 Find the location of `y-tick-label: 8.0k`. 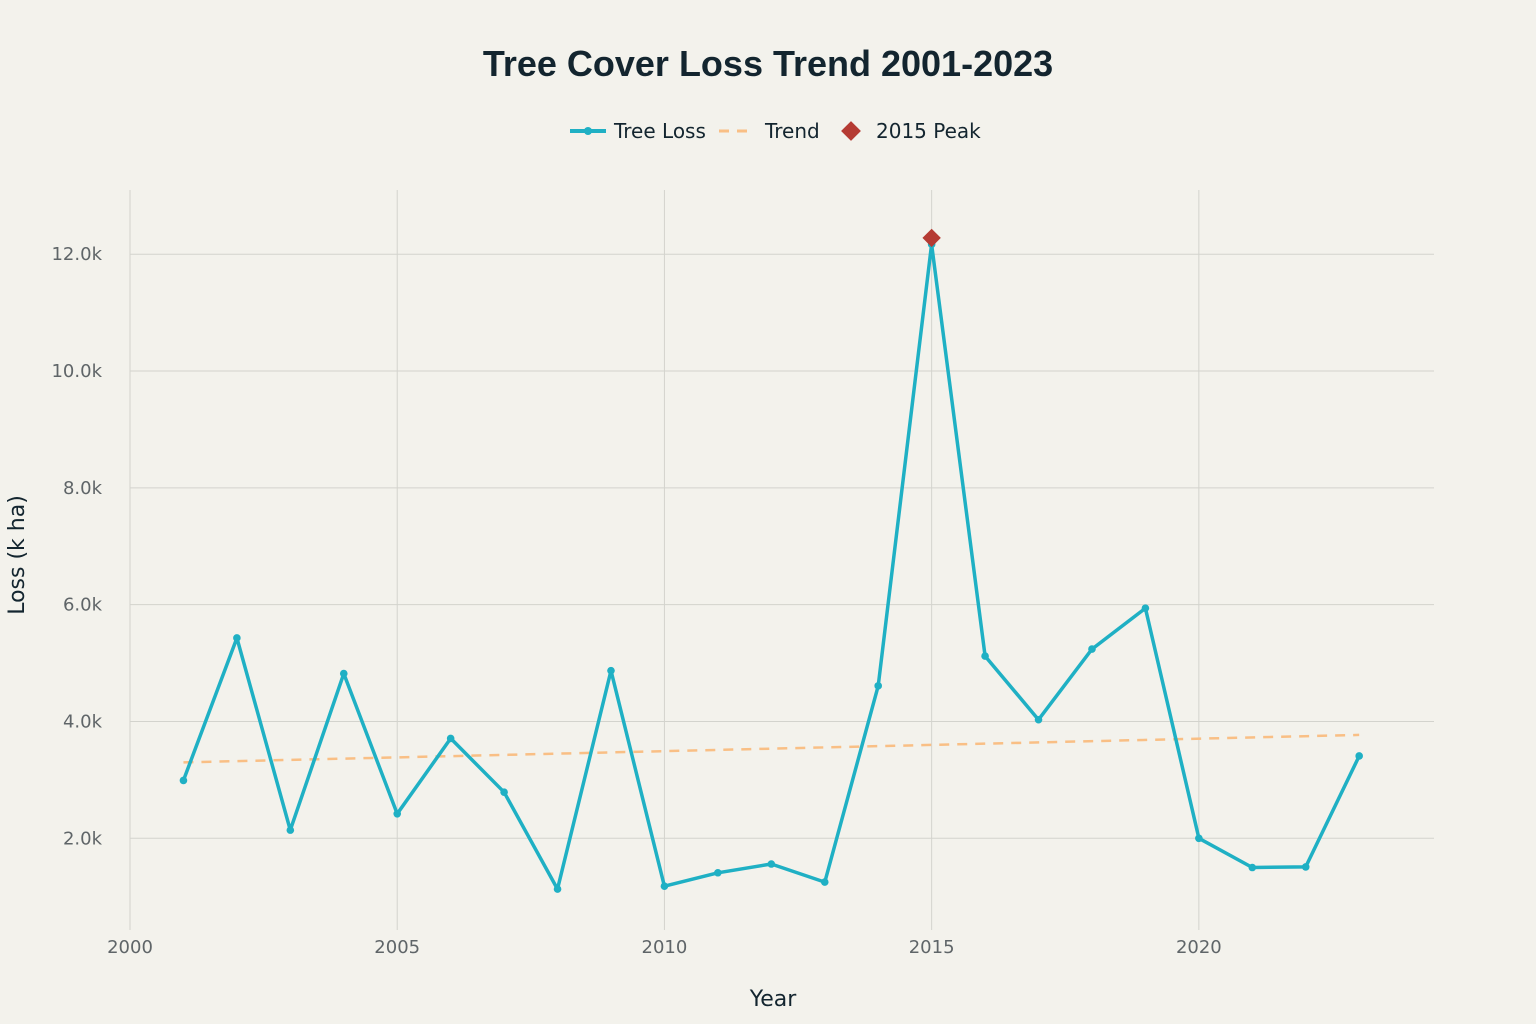

y-tick-label: 8.0k is located at coordinates (83, 488).